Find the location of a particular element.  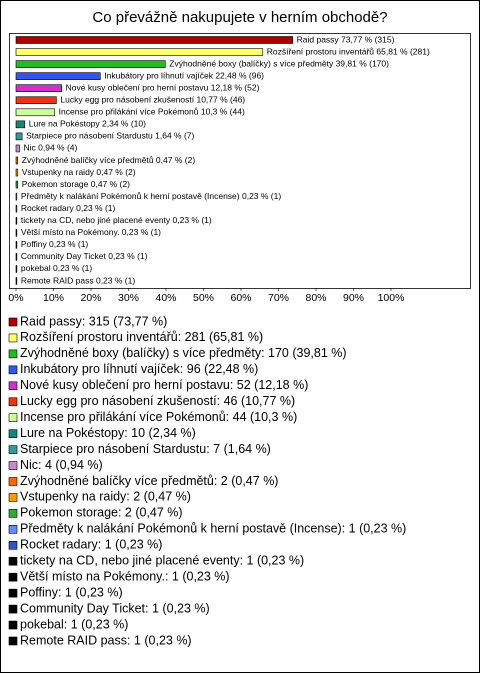

legend-label: Nic: 4 (0,94 %) is located at coordinates (61, 465).